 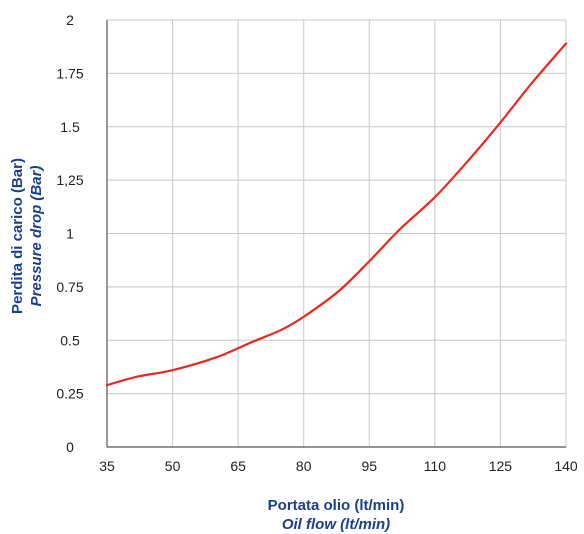 I want to click on x-tick-label-5: 110, so click(x=435, y=466).